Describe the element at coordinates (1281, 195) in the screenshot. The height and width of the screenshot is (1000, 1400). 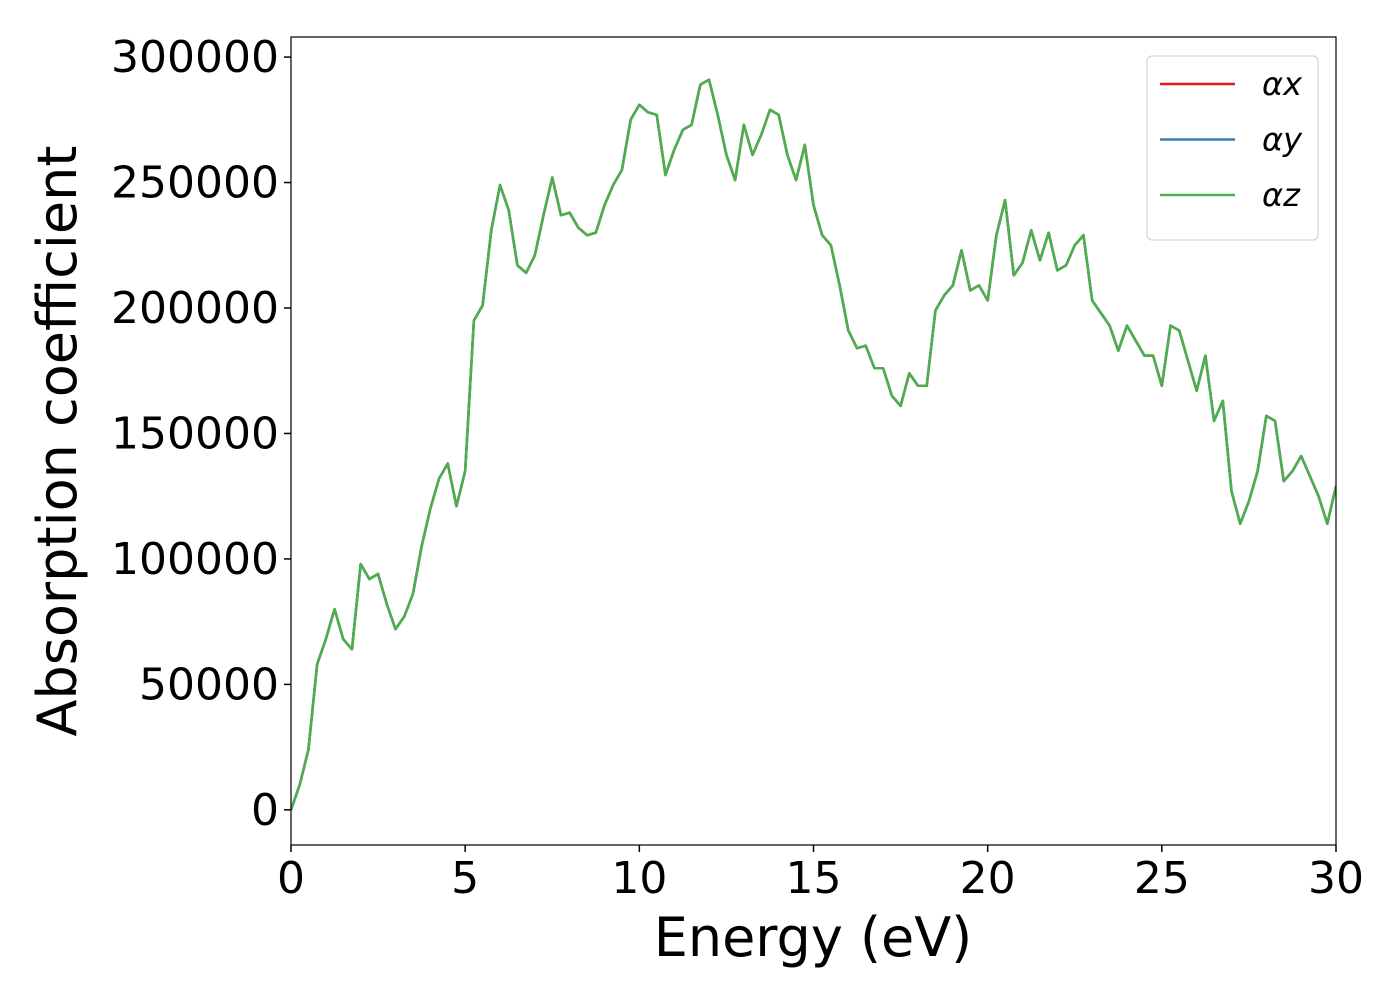
I see `legend-label: αz` at that location.